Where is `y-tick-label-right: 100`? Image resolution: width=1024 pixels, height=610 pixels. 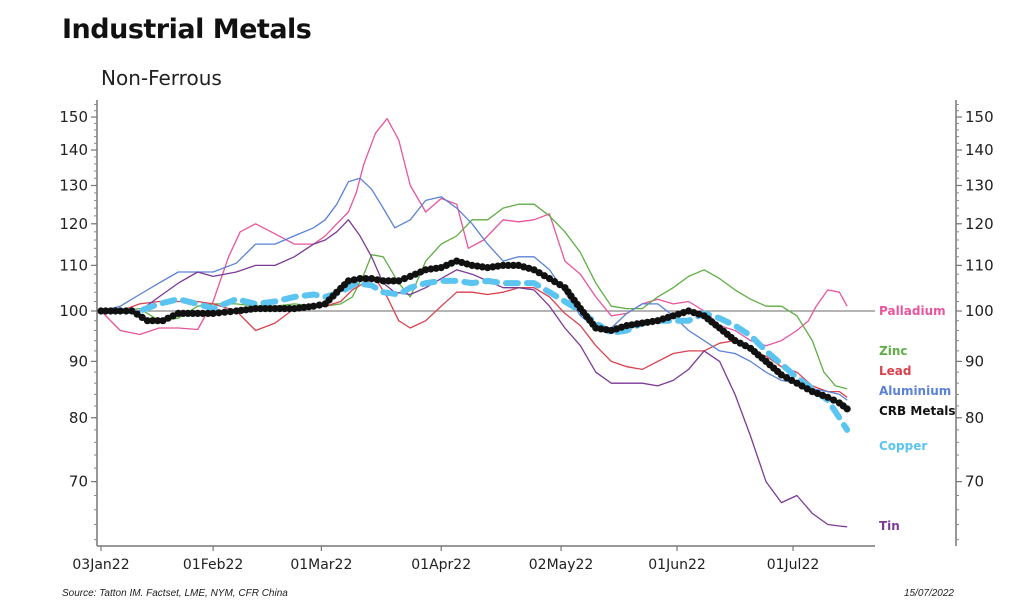 y-tick-label-right: 100 is located at coordinates (979, 311).